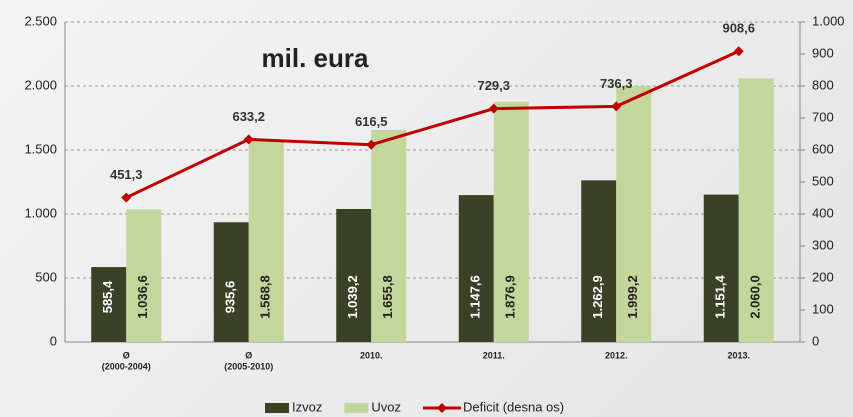  Describe the element at coordinates (616, 83) in the screenshot. I see `value-label: 736,3` at that location.